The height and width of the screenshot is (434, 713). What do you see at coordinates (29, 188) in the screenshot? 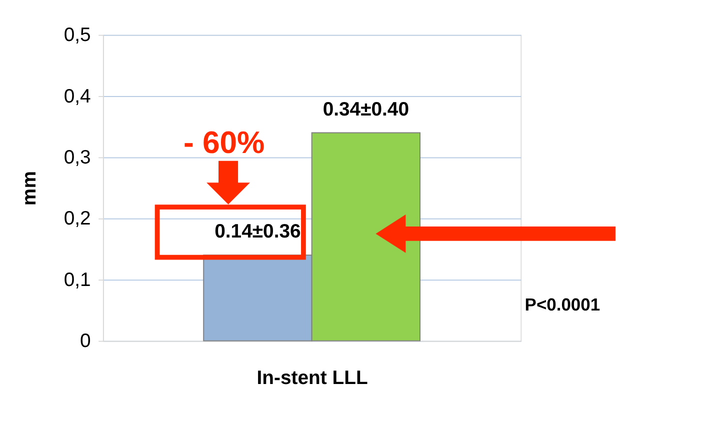
I see `y-axis-title: mm` at bounding box center [29, 188].